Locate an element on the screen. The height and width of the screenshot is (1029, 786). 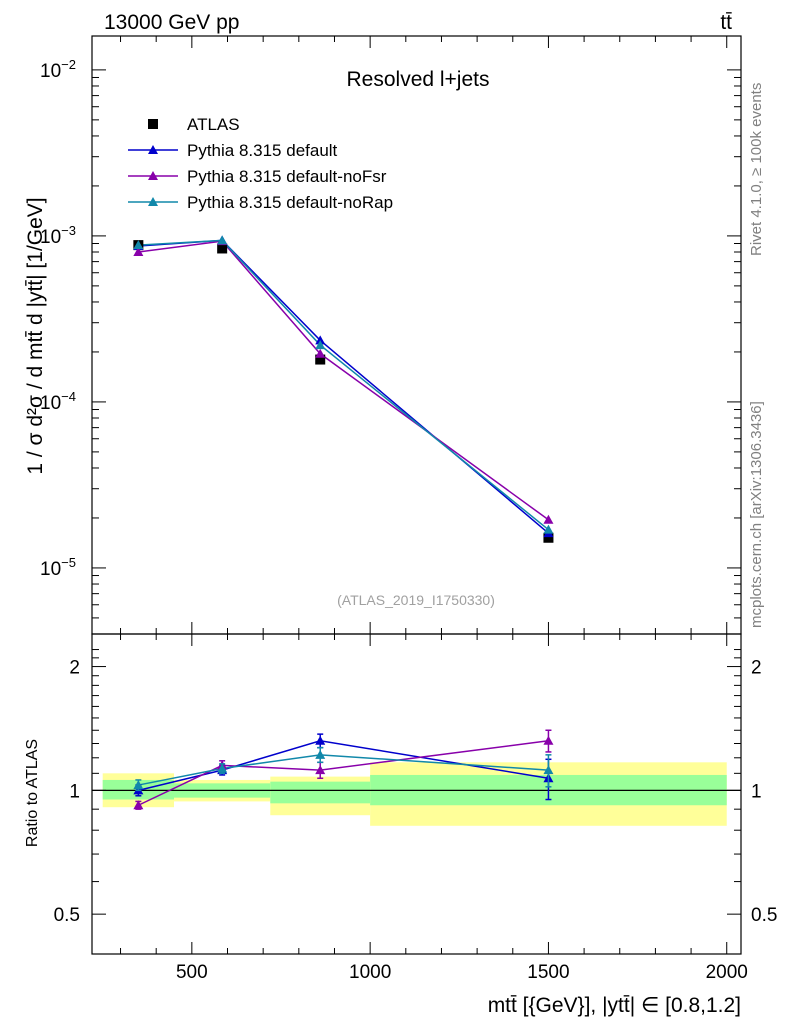
y-tick-label-main: 10⁻³ is located at coordinates (58, 235).